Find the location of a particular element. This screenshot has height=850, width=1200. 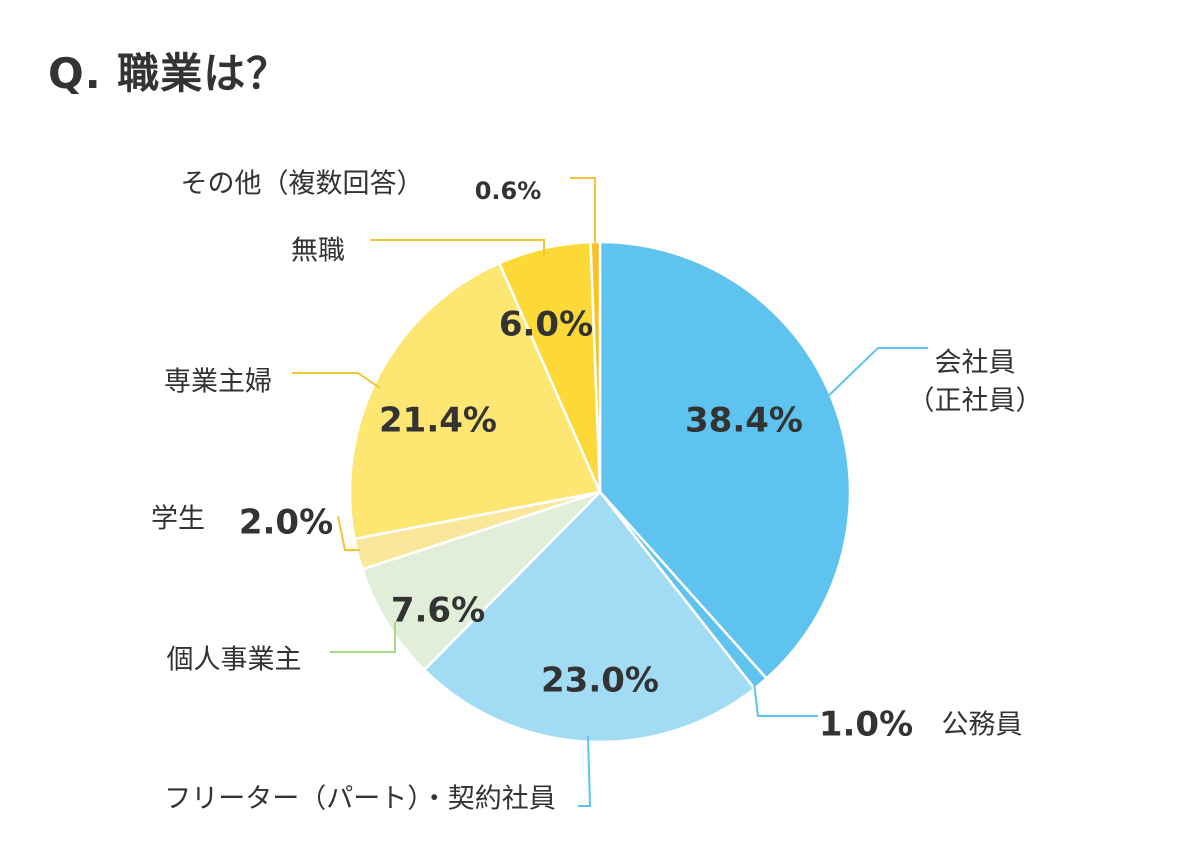

category-sublabel-kaishain: （正社員） is located at coordinates (975, 401).